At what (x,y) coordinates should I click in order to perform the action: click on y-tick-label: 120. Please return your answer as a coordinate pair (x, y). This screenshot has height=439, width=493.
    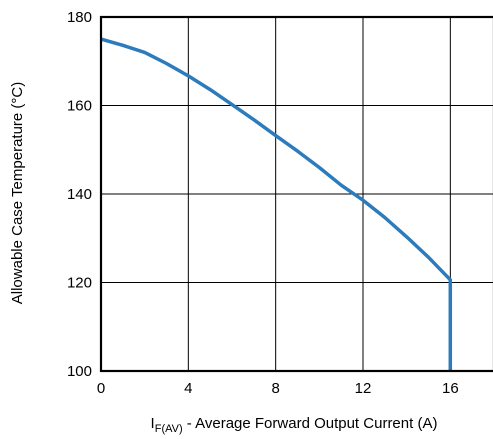
    Looking at the image, I should click on (79, 283).